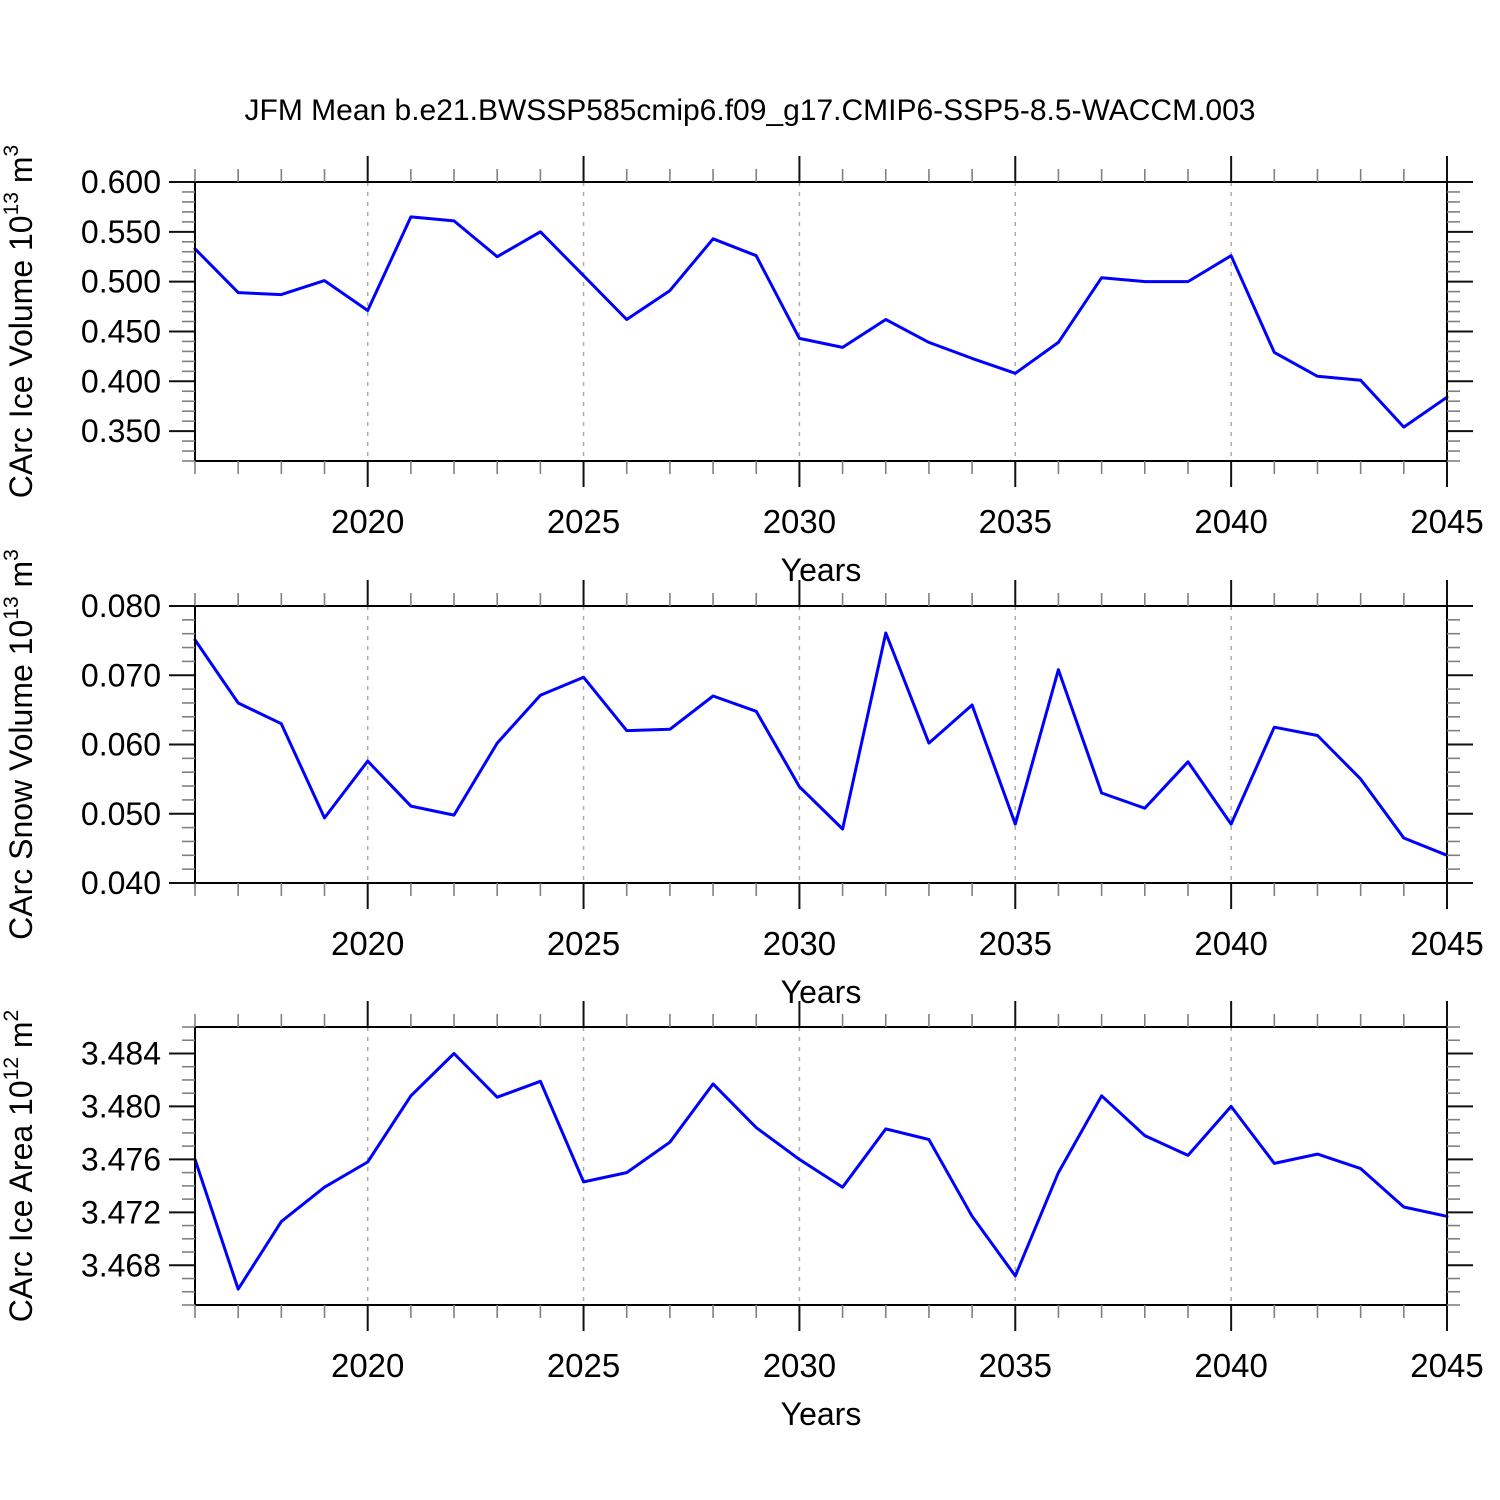  Describe the element at coordinates (121, 1212) in the screenshot. I see `y-tick-label: 3.472` at that location.